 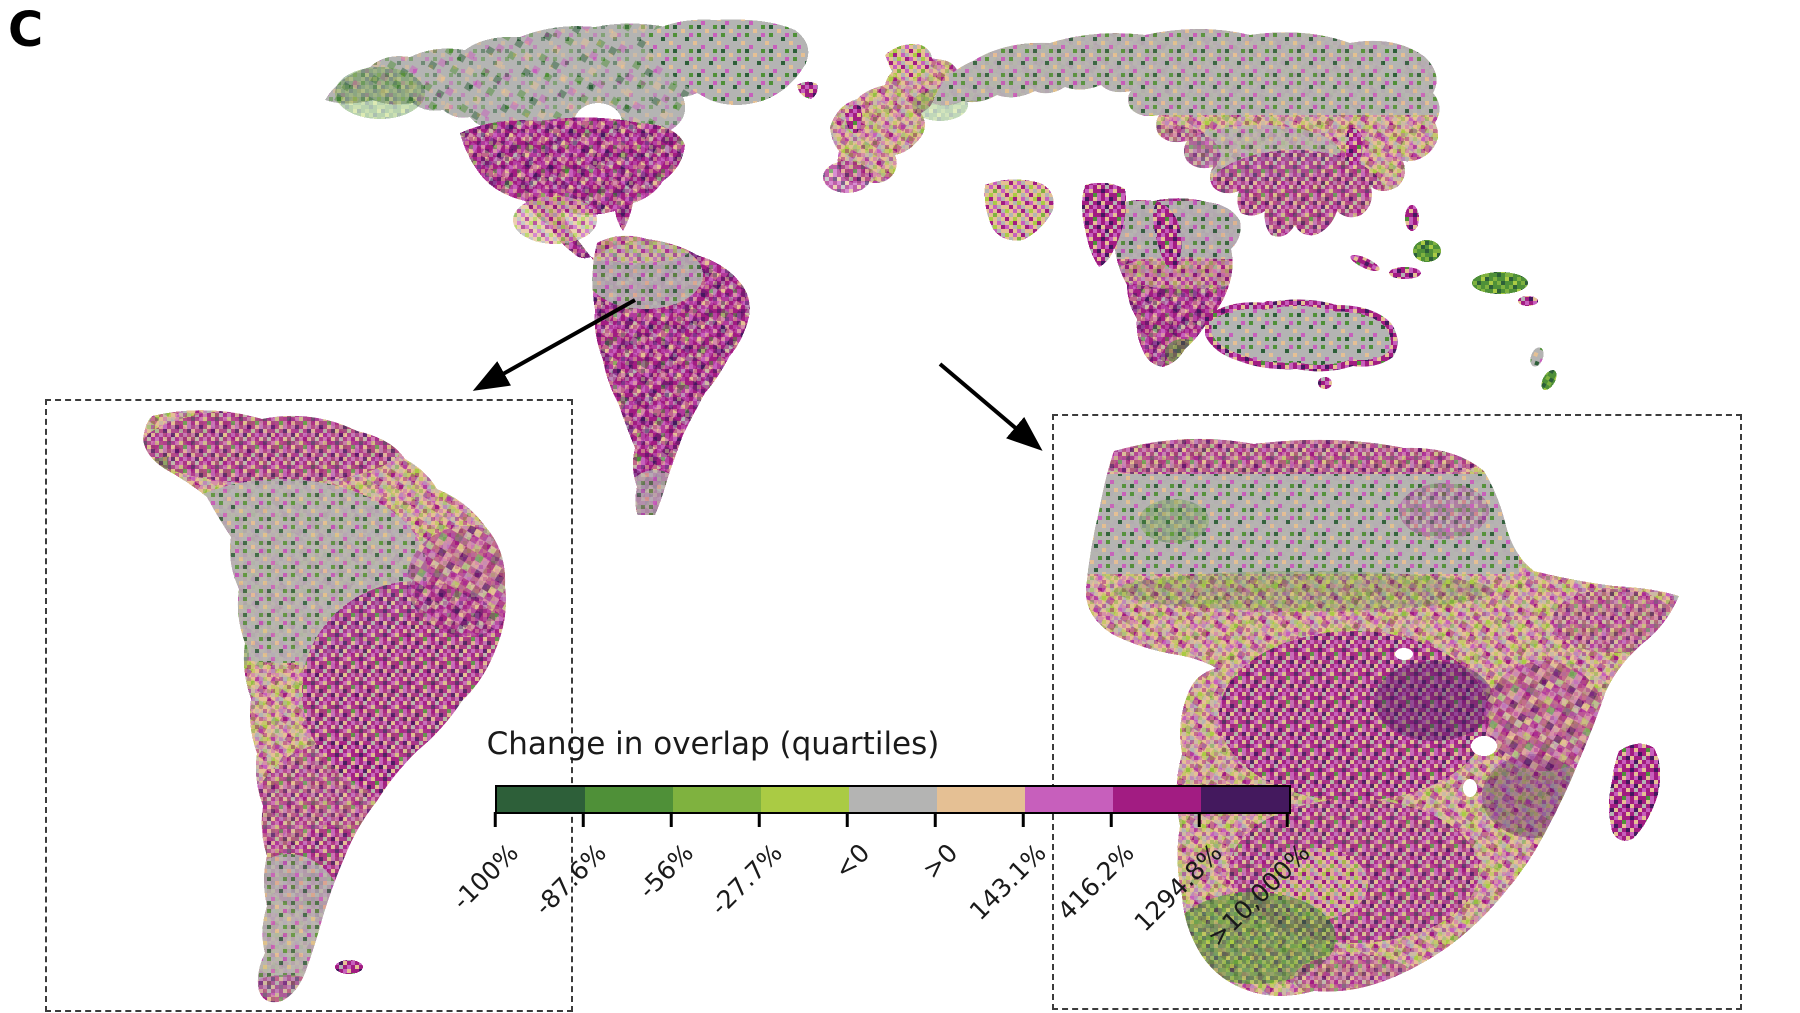 What do you see at coordinates (852, 861) in the screenshot?
I see `colorbar-tick-label: <0` at bounding box center [852, 861].